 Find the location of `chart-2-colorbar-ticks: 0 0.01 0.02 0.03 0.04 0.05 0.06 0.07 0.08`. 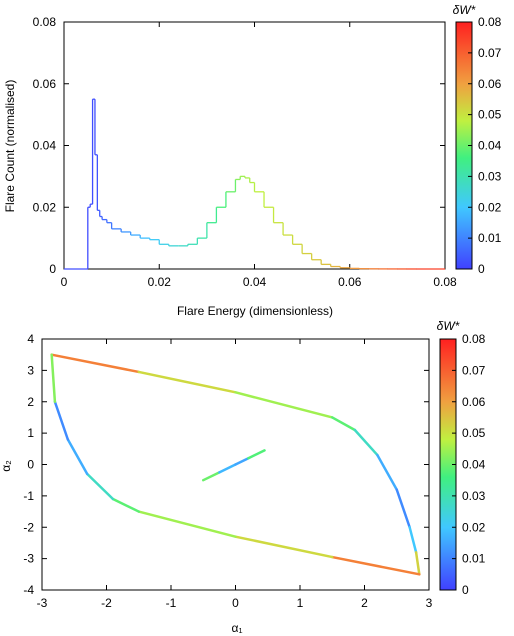

chart-2-colorbar-ticks: 0 0.01 0.02 0.03 0.04 0.05 0.06 0.07 0.08 is located at coordinates (469, 464).